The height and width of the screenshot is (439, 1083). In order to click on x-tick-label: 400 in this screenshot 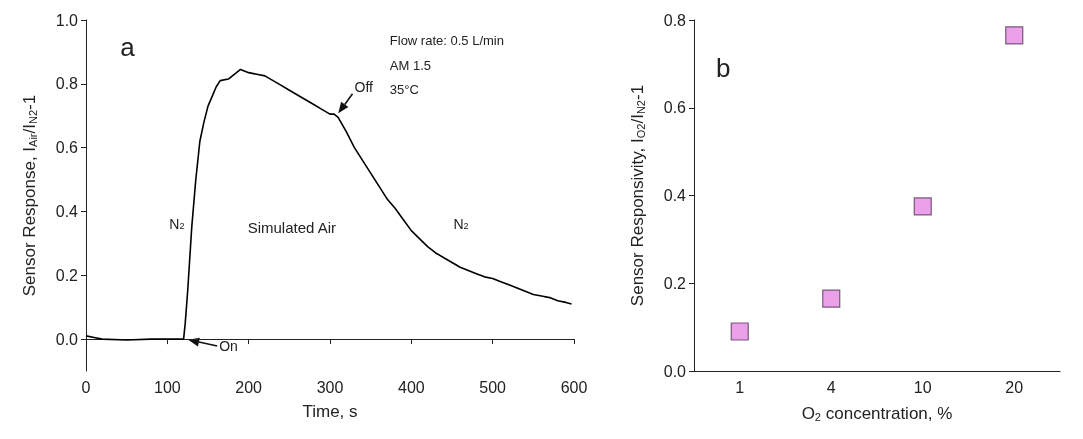, I will do `click(411, 387)`.